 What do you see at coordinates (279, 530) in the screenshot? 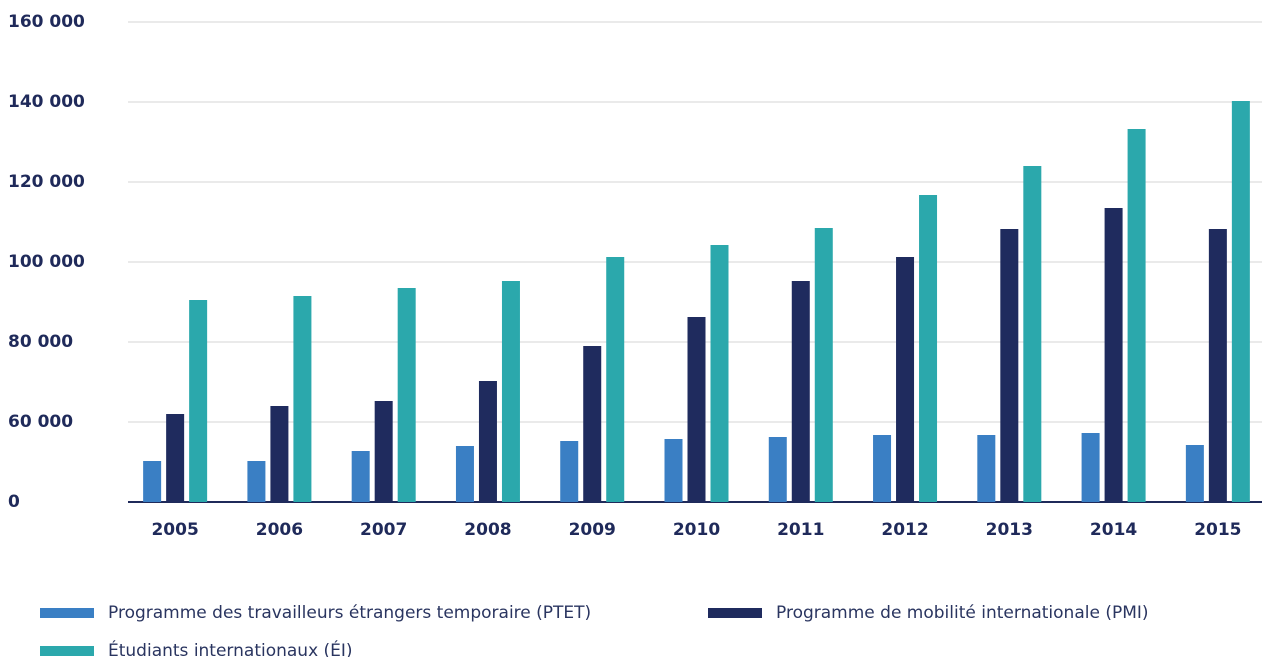
I see `x-tick-label: 2006` at bounding box center [279, 530].